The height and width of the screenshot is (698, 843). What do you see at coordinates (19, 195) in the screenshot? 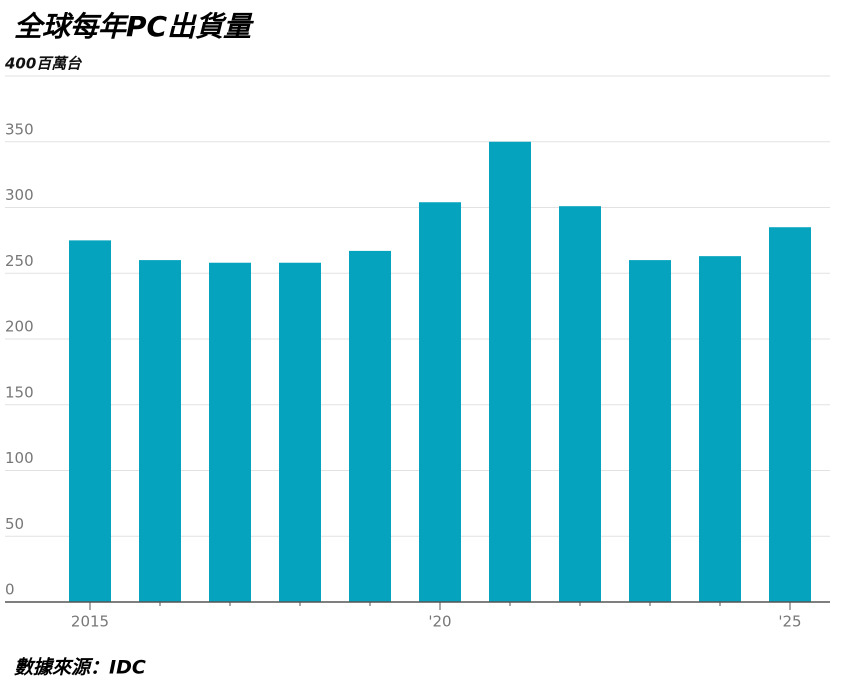
I see `y-tick-label: 300` at bounding box center [19, 195].